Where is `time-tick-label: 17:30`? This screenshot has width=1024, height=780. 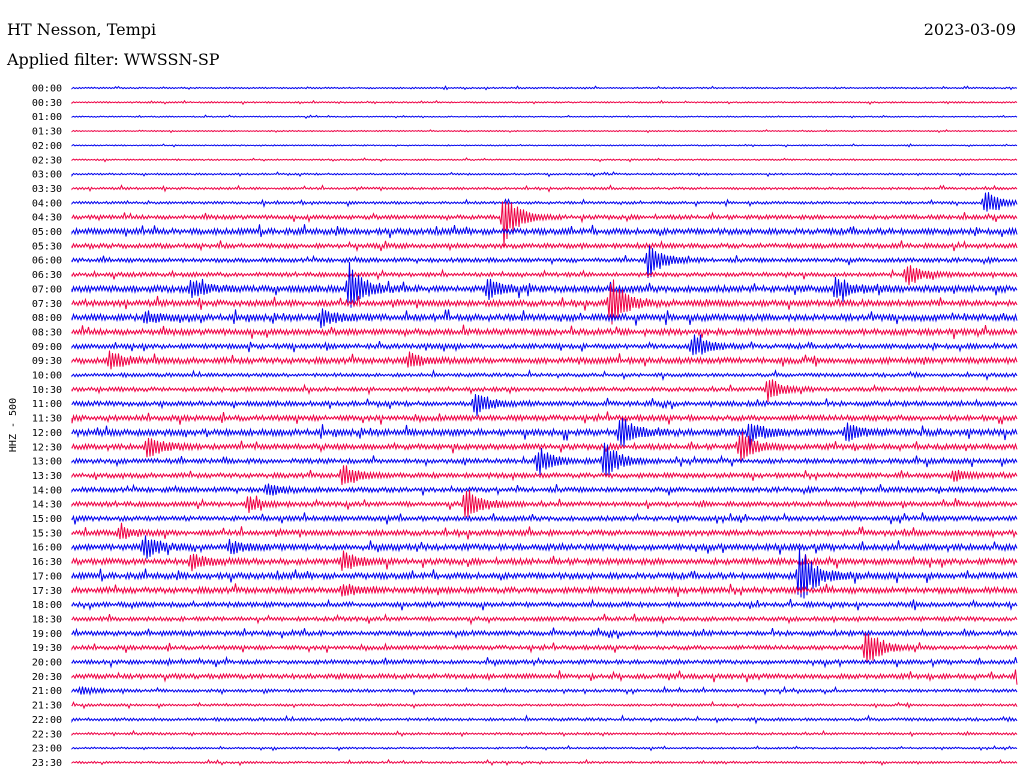
time-tick-label: 17:30 is located at coordinates (47, 591).